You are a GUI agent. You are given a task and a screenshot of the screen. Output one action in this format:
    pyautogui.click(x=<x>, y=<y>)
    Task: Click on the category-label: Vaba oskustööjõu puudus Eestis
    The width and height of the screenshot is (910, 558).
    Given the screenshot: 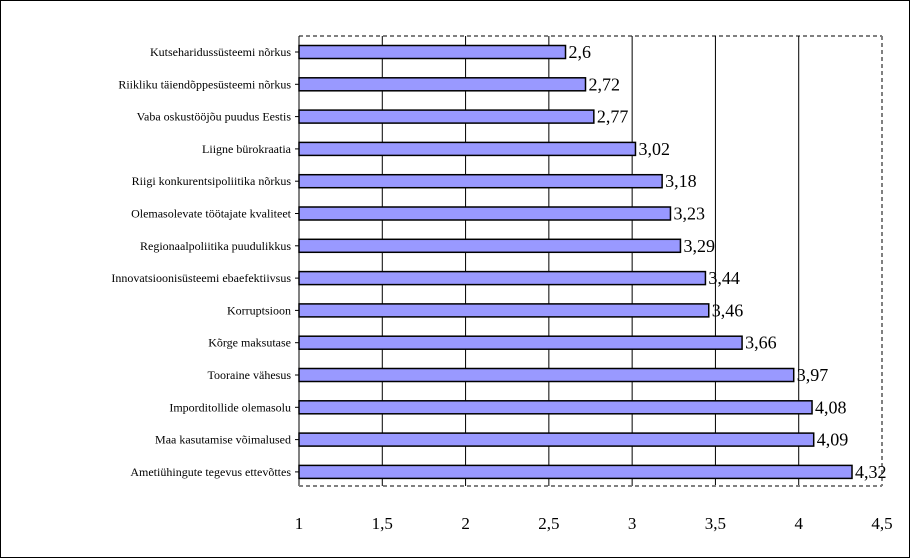 What is the action you would take?
    pyautogui.click(x=214, y=117)
    